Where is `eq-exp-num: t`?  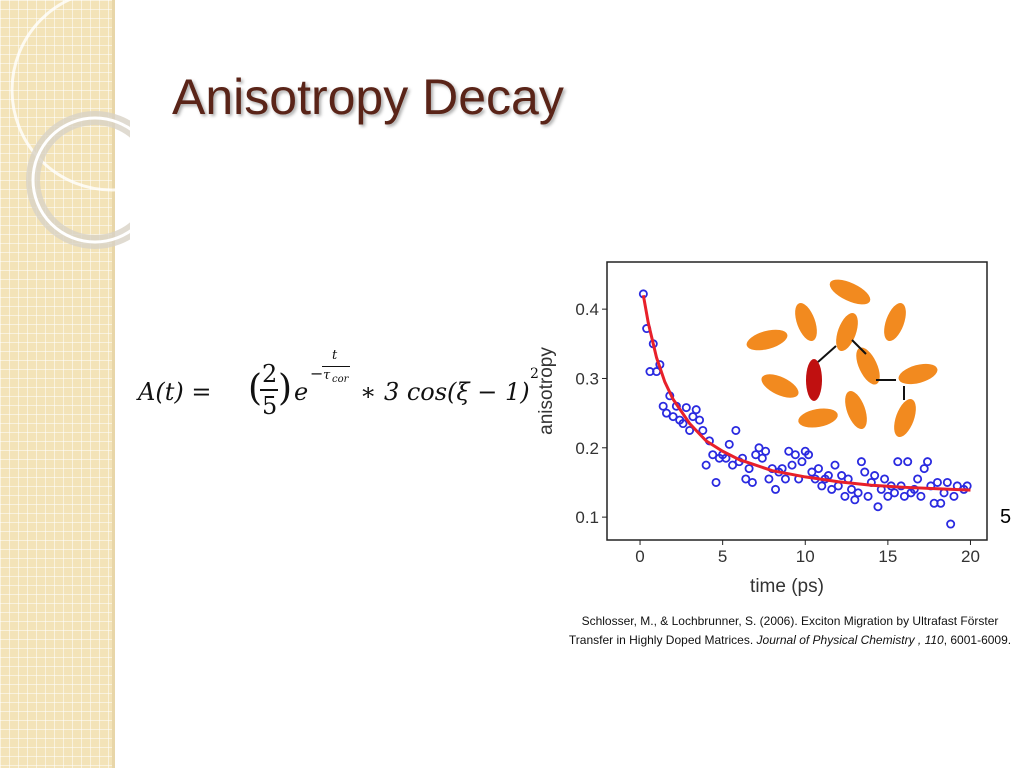
eq-exp-num: t is located at coordinates (335, 355).